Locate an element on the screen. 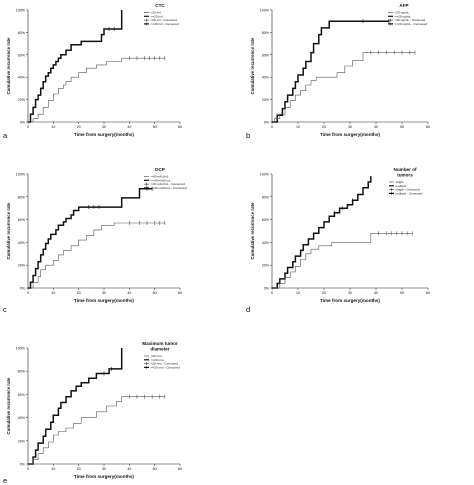  chart-title: AFP is located at coordinates (403, 5).